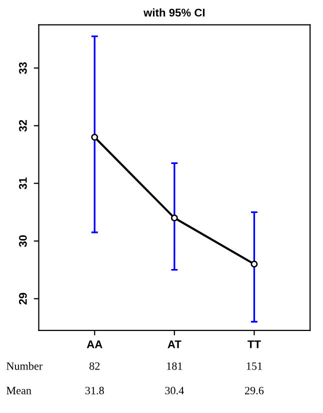 The height and width of the screenshot is (413, 323). Describe the element at coordinates (174, 390) in the screenshot. I see `data-label: 30.4` at that location.